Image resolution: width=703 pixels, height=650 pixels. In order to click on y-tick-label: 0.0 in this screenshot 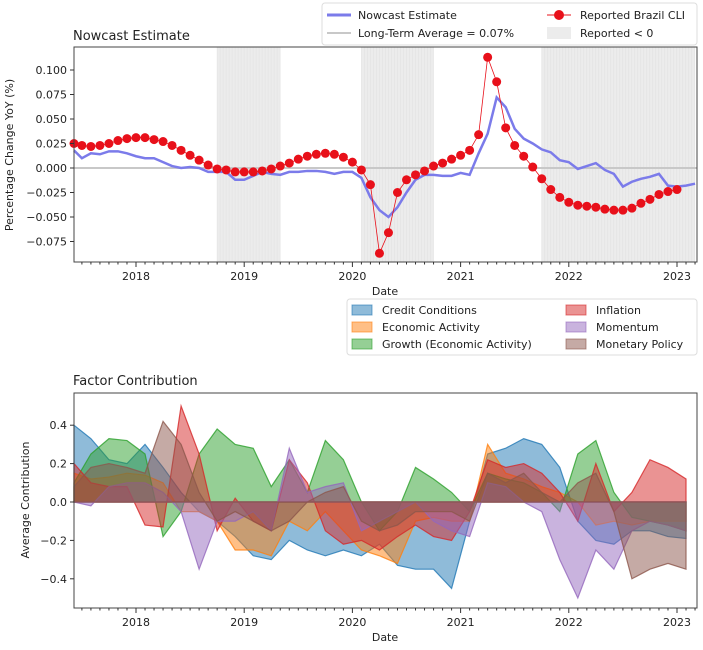, I will do `click(59, 502)`.